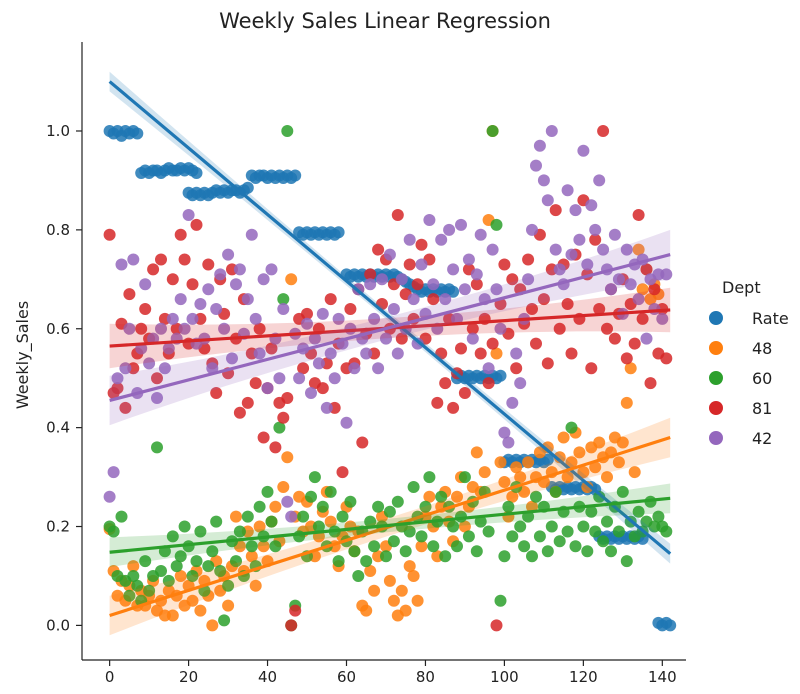 The width and height of the screenshot is (800, 694). What do you see at coordinates (425, 677) in the screenshot?
I see `x-tick-label-4: 80` at bounding box center [425, 677].